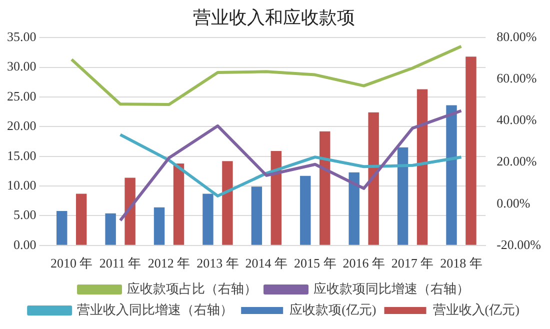 This screenshot has width=550, height=329. I want to click on y-tick-label: 30.00, so click(21, 66).